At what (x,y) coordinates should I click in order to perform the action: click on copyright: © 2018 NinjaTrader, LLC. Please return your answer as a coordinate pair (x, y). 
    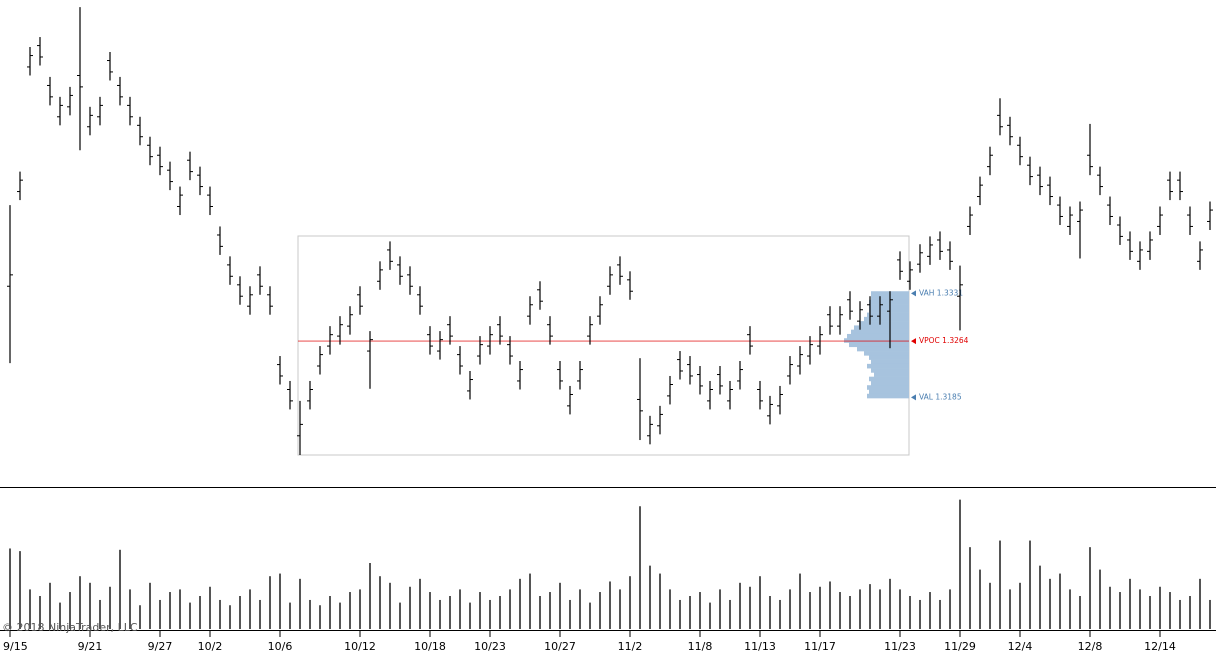
    Looking at the image, I should click on (70, 627).